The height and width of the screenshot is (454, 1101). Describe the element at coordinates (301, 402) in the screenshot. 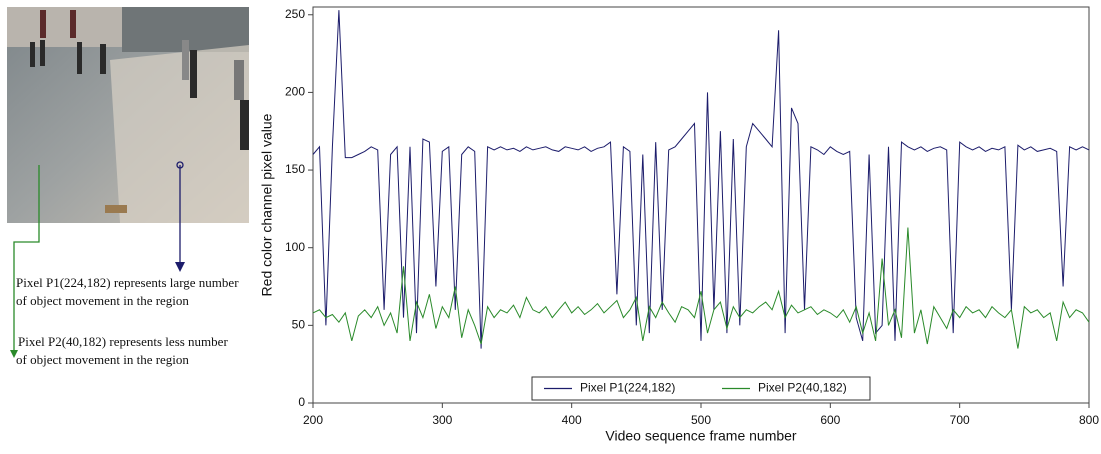

I see `y-tick-label: 0` at that location.